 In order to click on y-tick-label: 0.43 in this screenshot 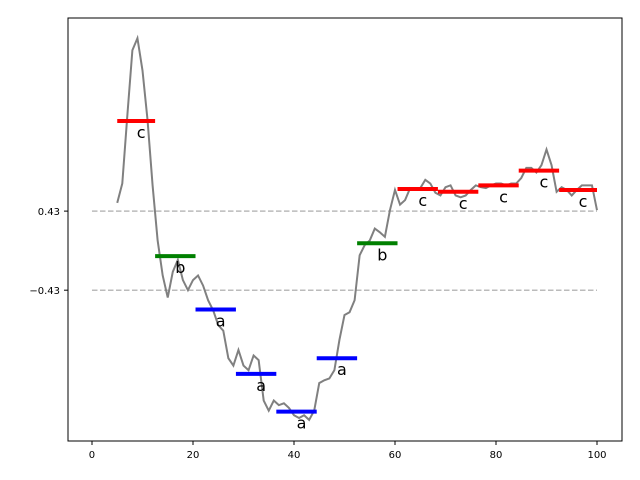, I will do `click(49, 212)`.